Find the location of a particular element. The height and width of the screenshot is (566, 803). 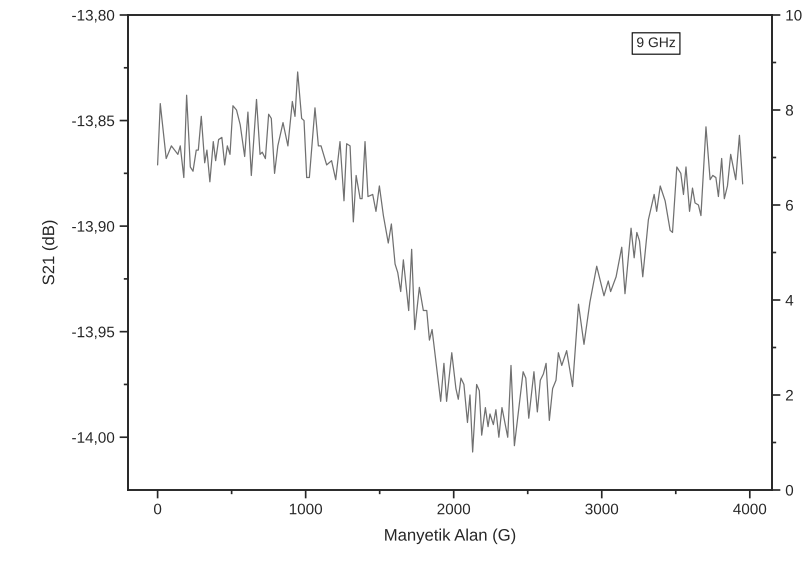

y-tick-label: -13,95 is located at coordinates (93, 333).